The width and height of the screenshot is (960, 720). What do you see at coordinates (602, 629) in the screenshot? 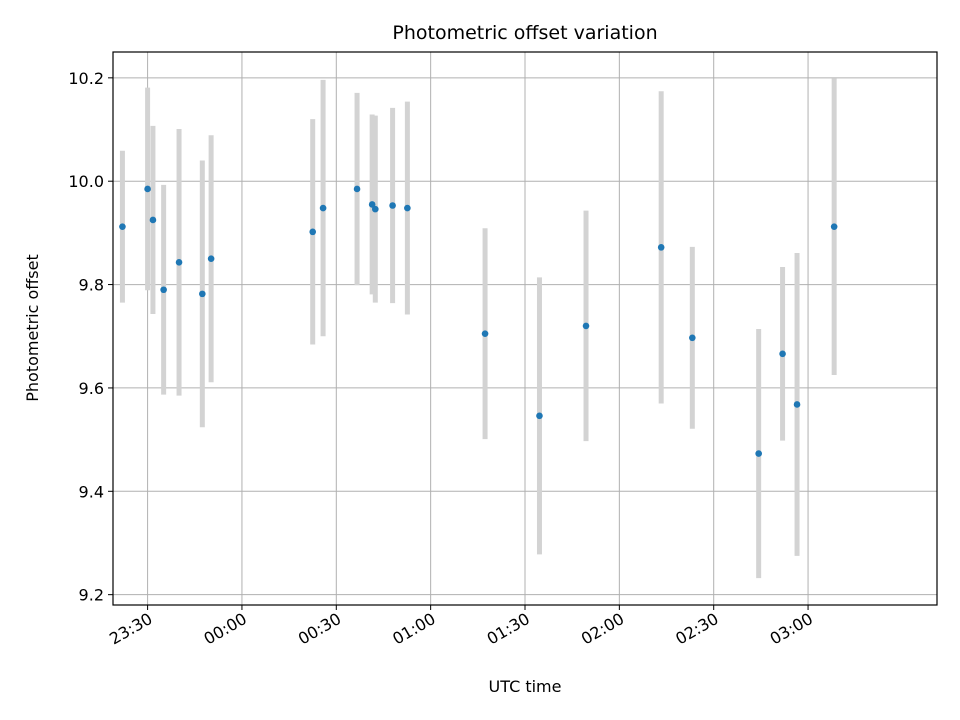
I see `x-tick-label: 02:00` at bounding box center [602, 629].